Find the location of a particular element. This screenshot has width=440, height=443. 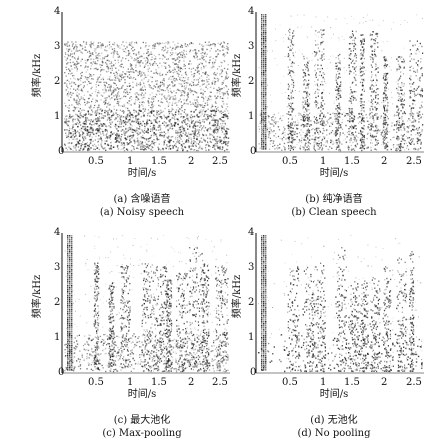

spectrogram-image-no-pooling is located at coordinates (340, 304).